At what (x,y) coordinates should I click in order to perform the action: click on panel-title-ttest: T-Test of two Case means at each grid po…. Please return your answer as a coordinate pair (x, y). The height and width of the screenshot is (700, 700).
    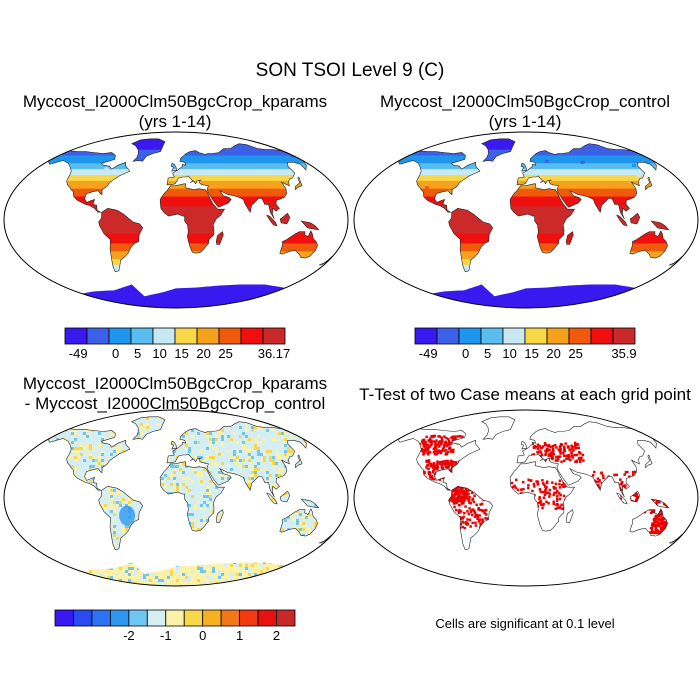
    Looking at the image, I should click on (525, 395).